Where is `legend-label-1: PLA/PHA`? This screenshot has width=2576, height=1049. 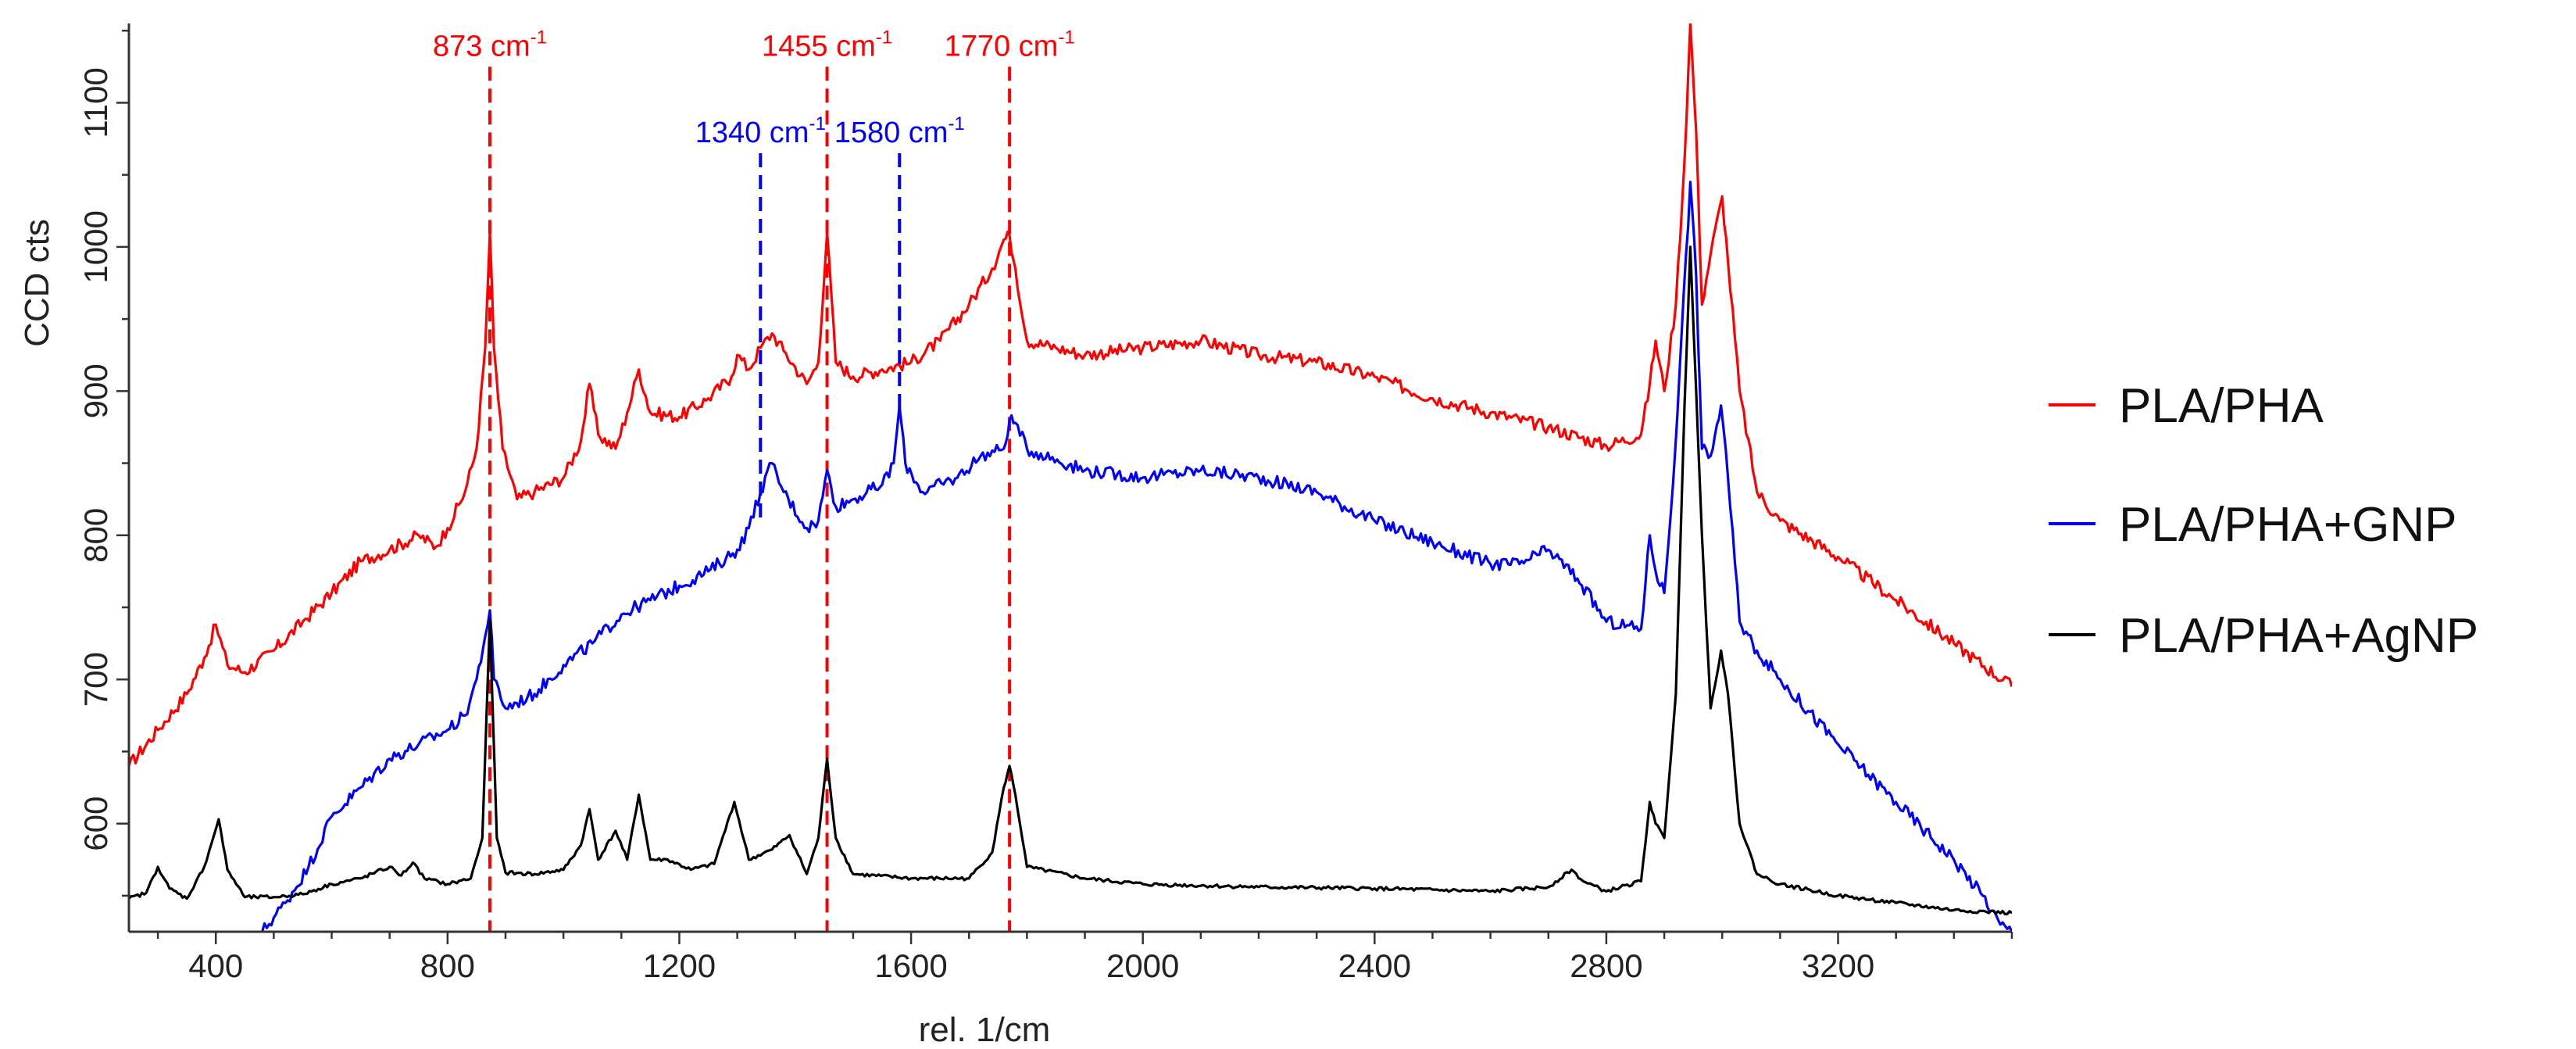
legend-label-1: PLA/PHA is located at coordinates (2222, 406).